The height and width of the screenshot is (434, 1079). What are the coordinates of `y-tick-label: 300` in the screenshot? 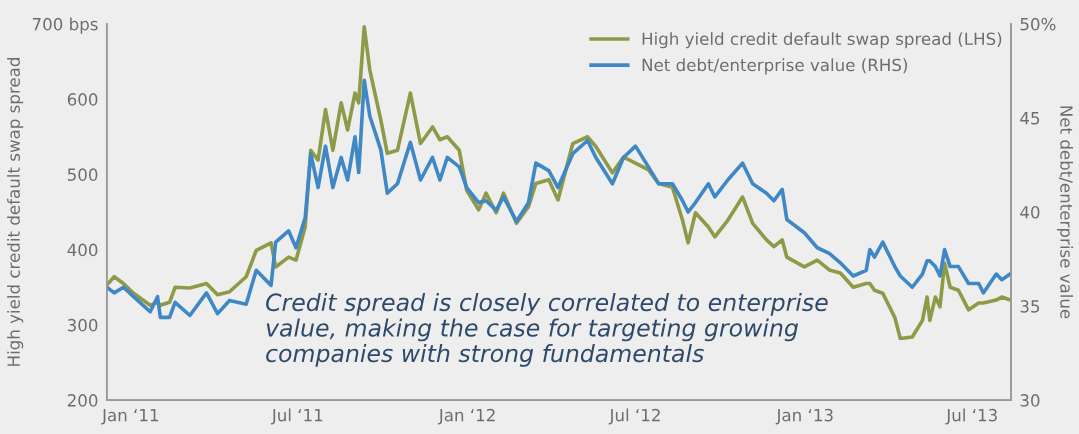 It's located at (82, 325).